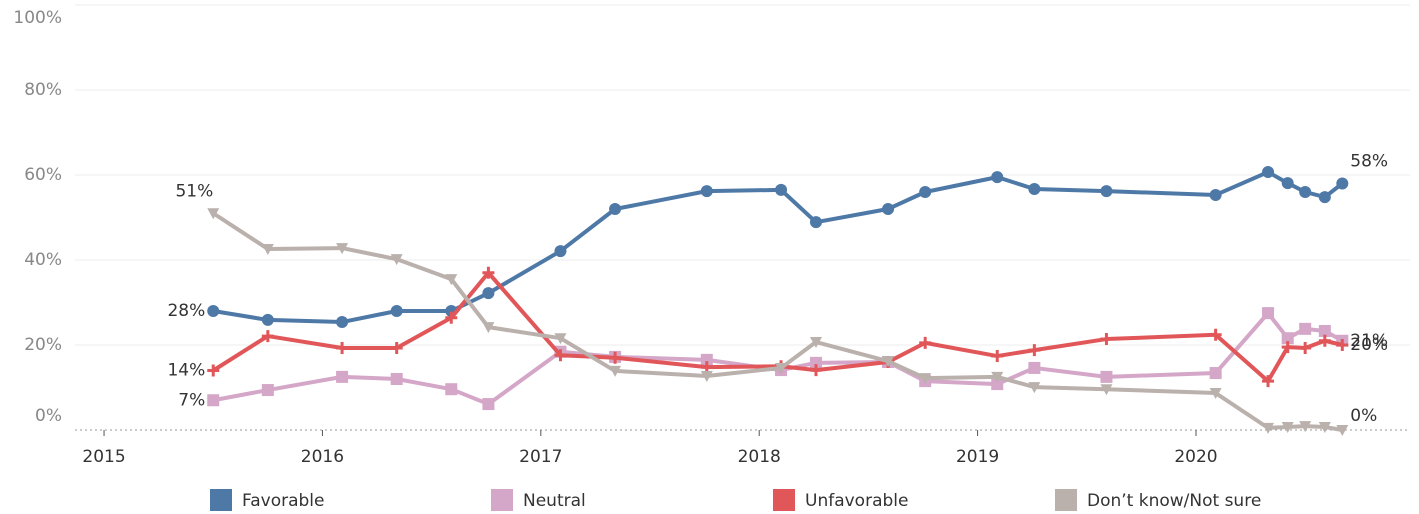 The height and width of the screenshot is (514, 1419). Describe the element at coordinates (43, 90) in the screenshot. I see `y-tick-label: 80%` at that location.